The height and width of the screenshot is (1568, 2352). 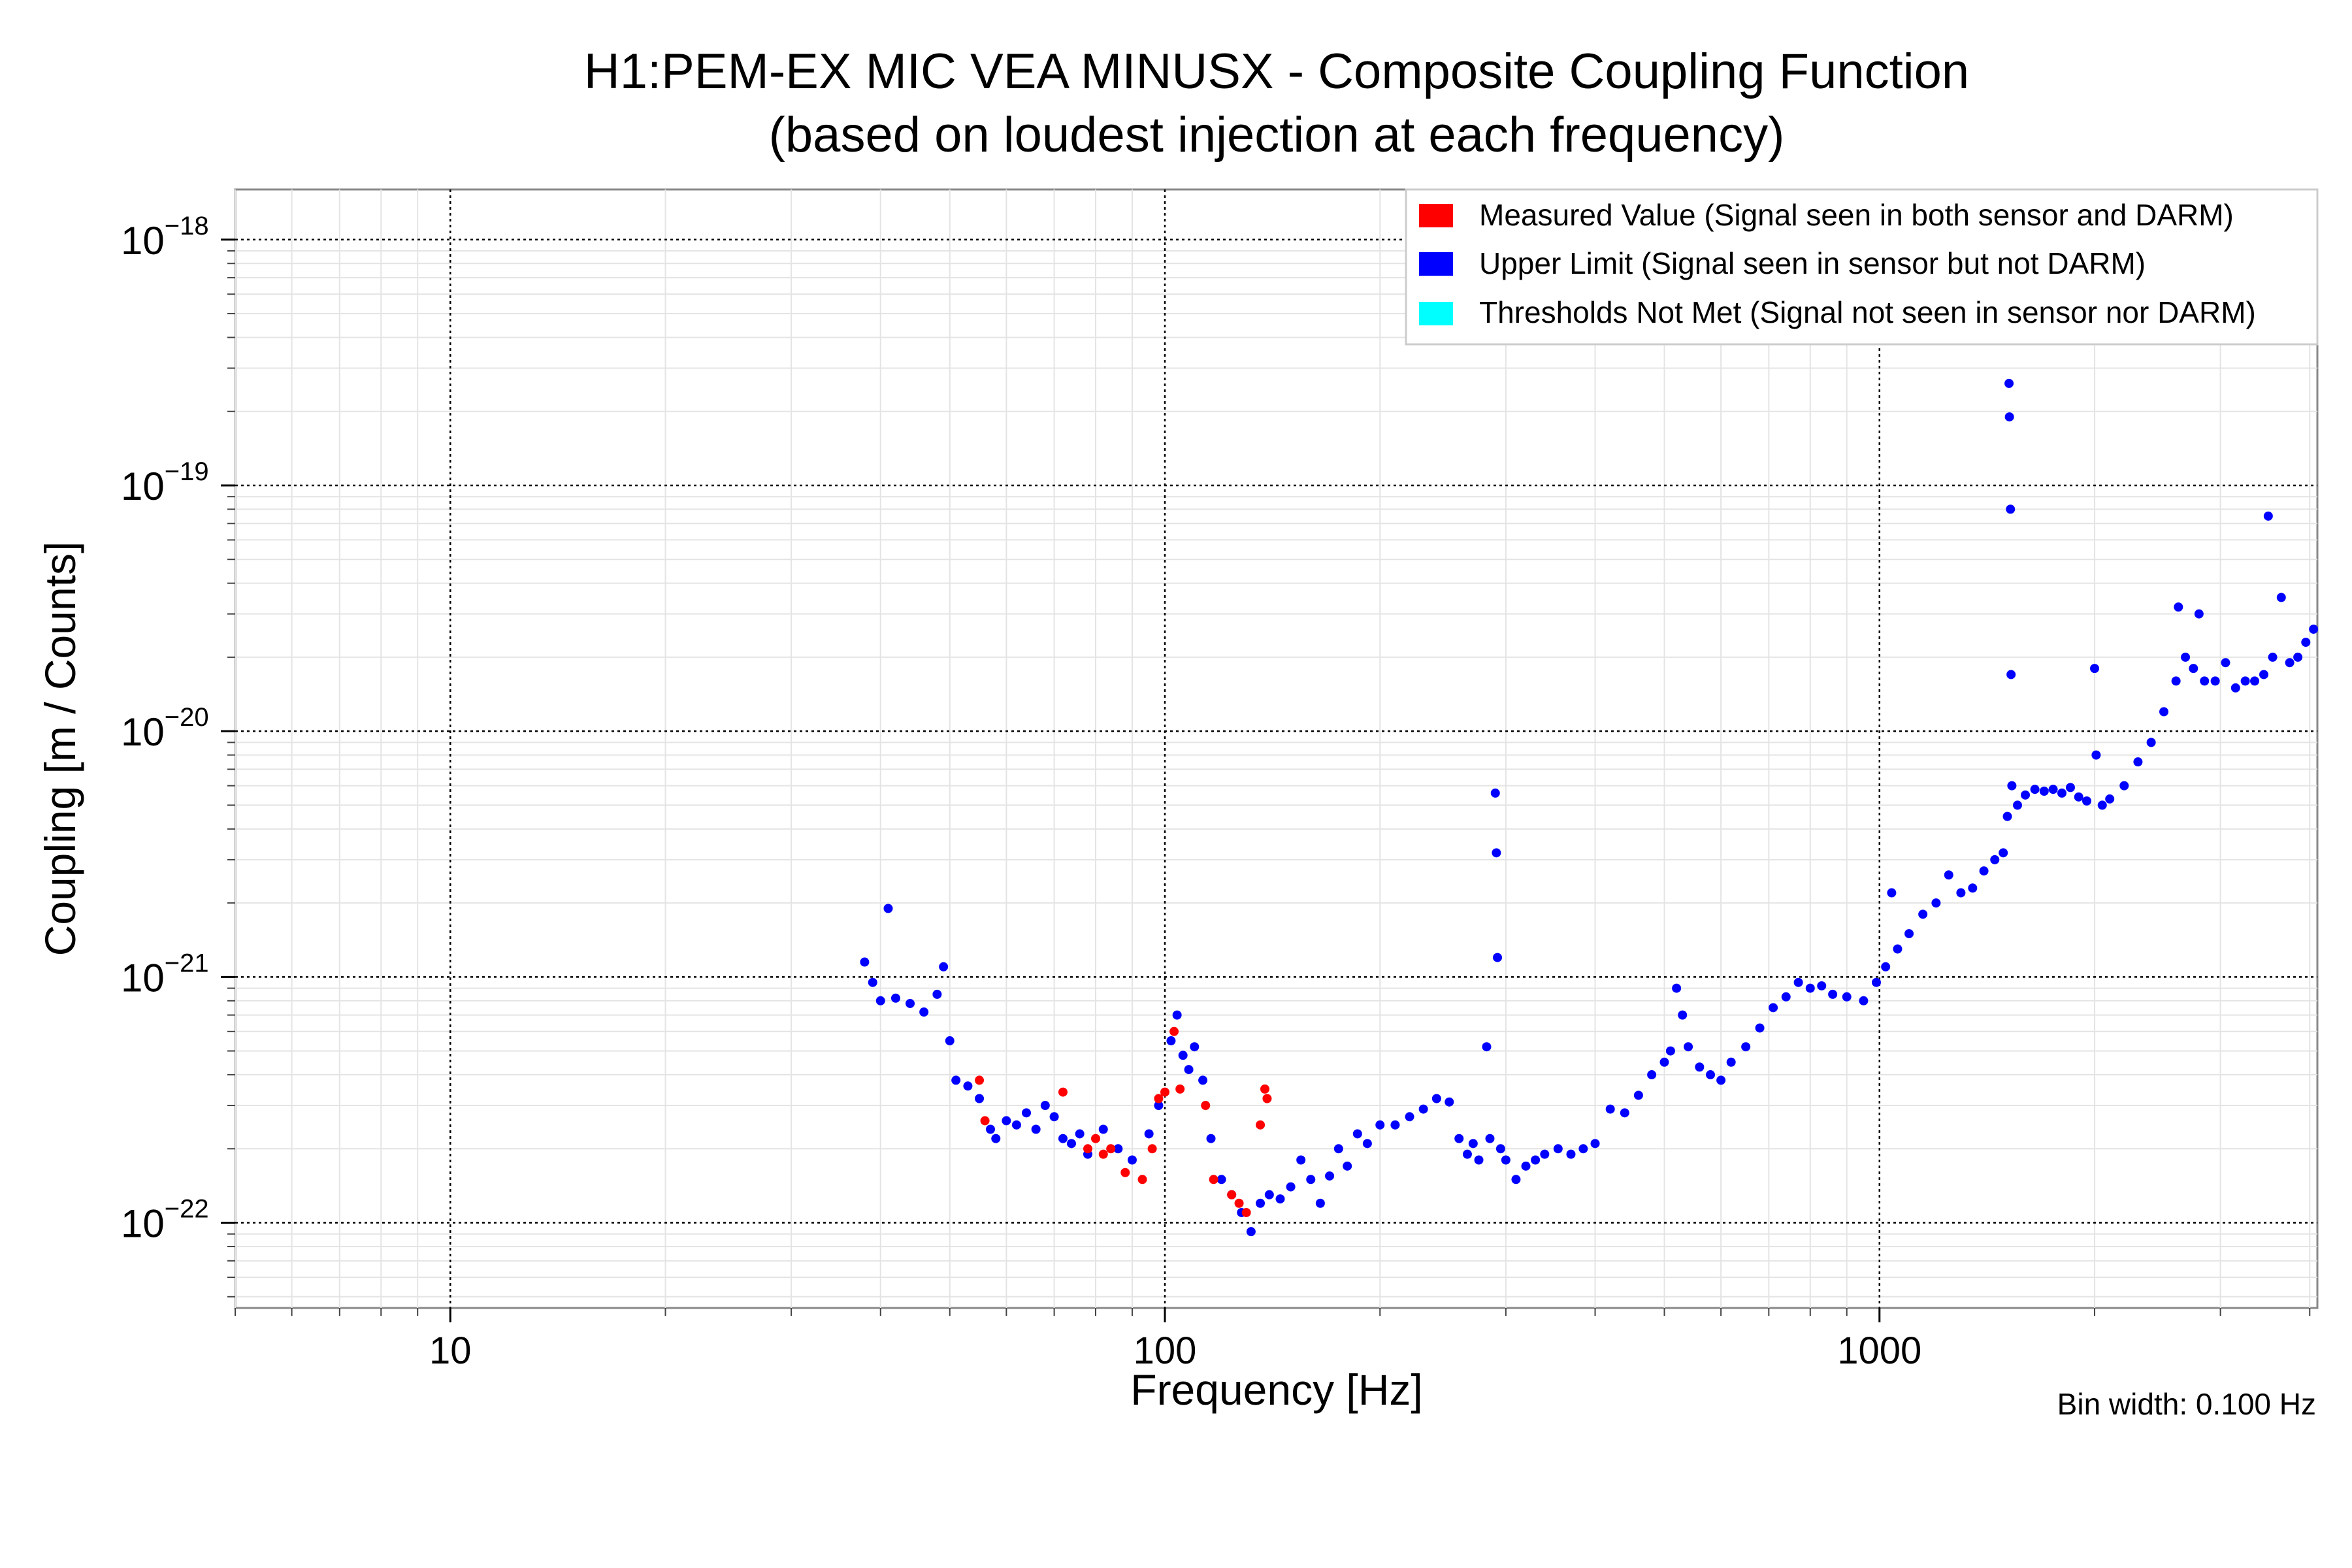 I want to click on bin-width-annotation: Bin width: 0.100 Hz, so click(x=2186, y=1404).